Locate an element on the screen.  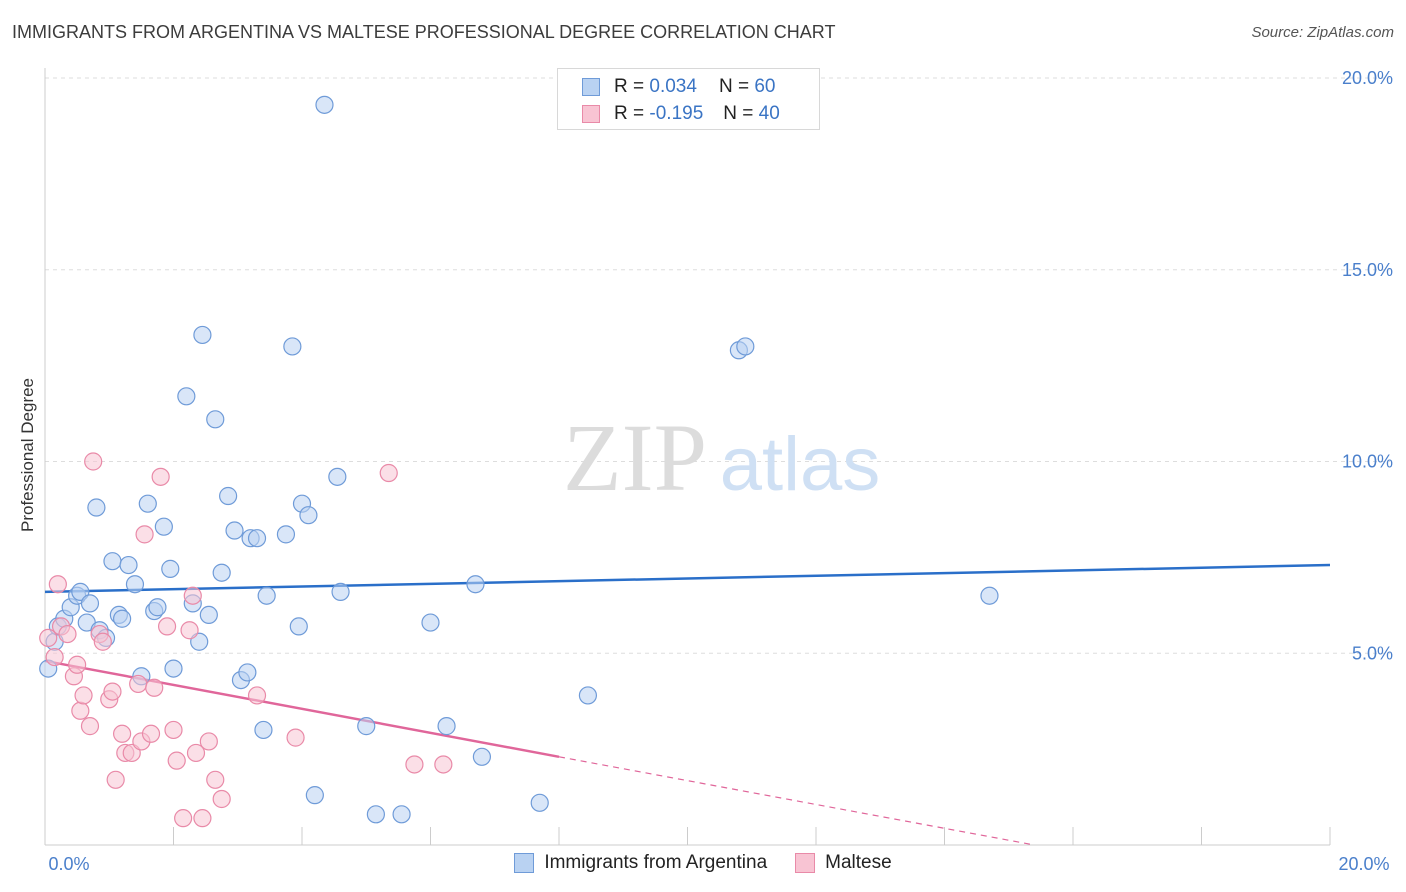
watermark: ZIP atlas is located at coordinates (721, 457).